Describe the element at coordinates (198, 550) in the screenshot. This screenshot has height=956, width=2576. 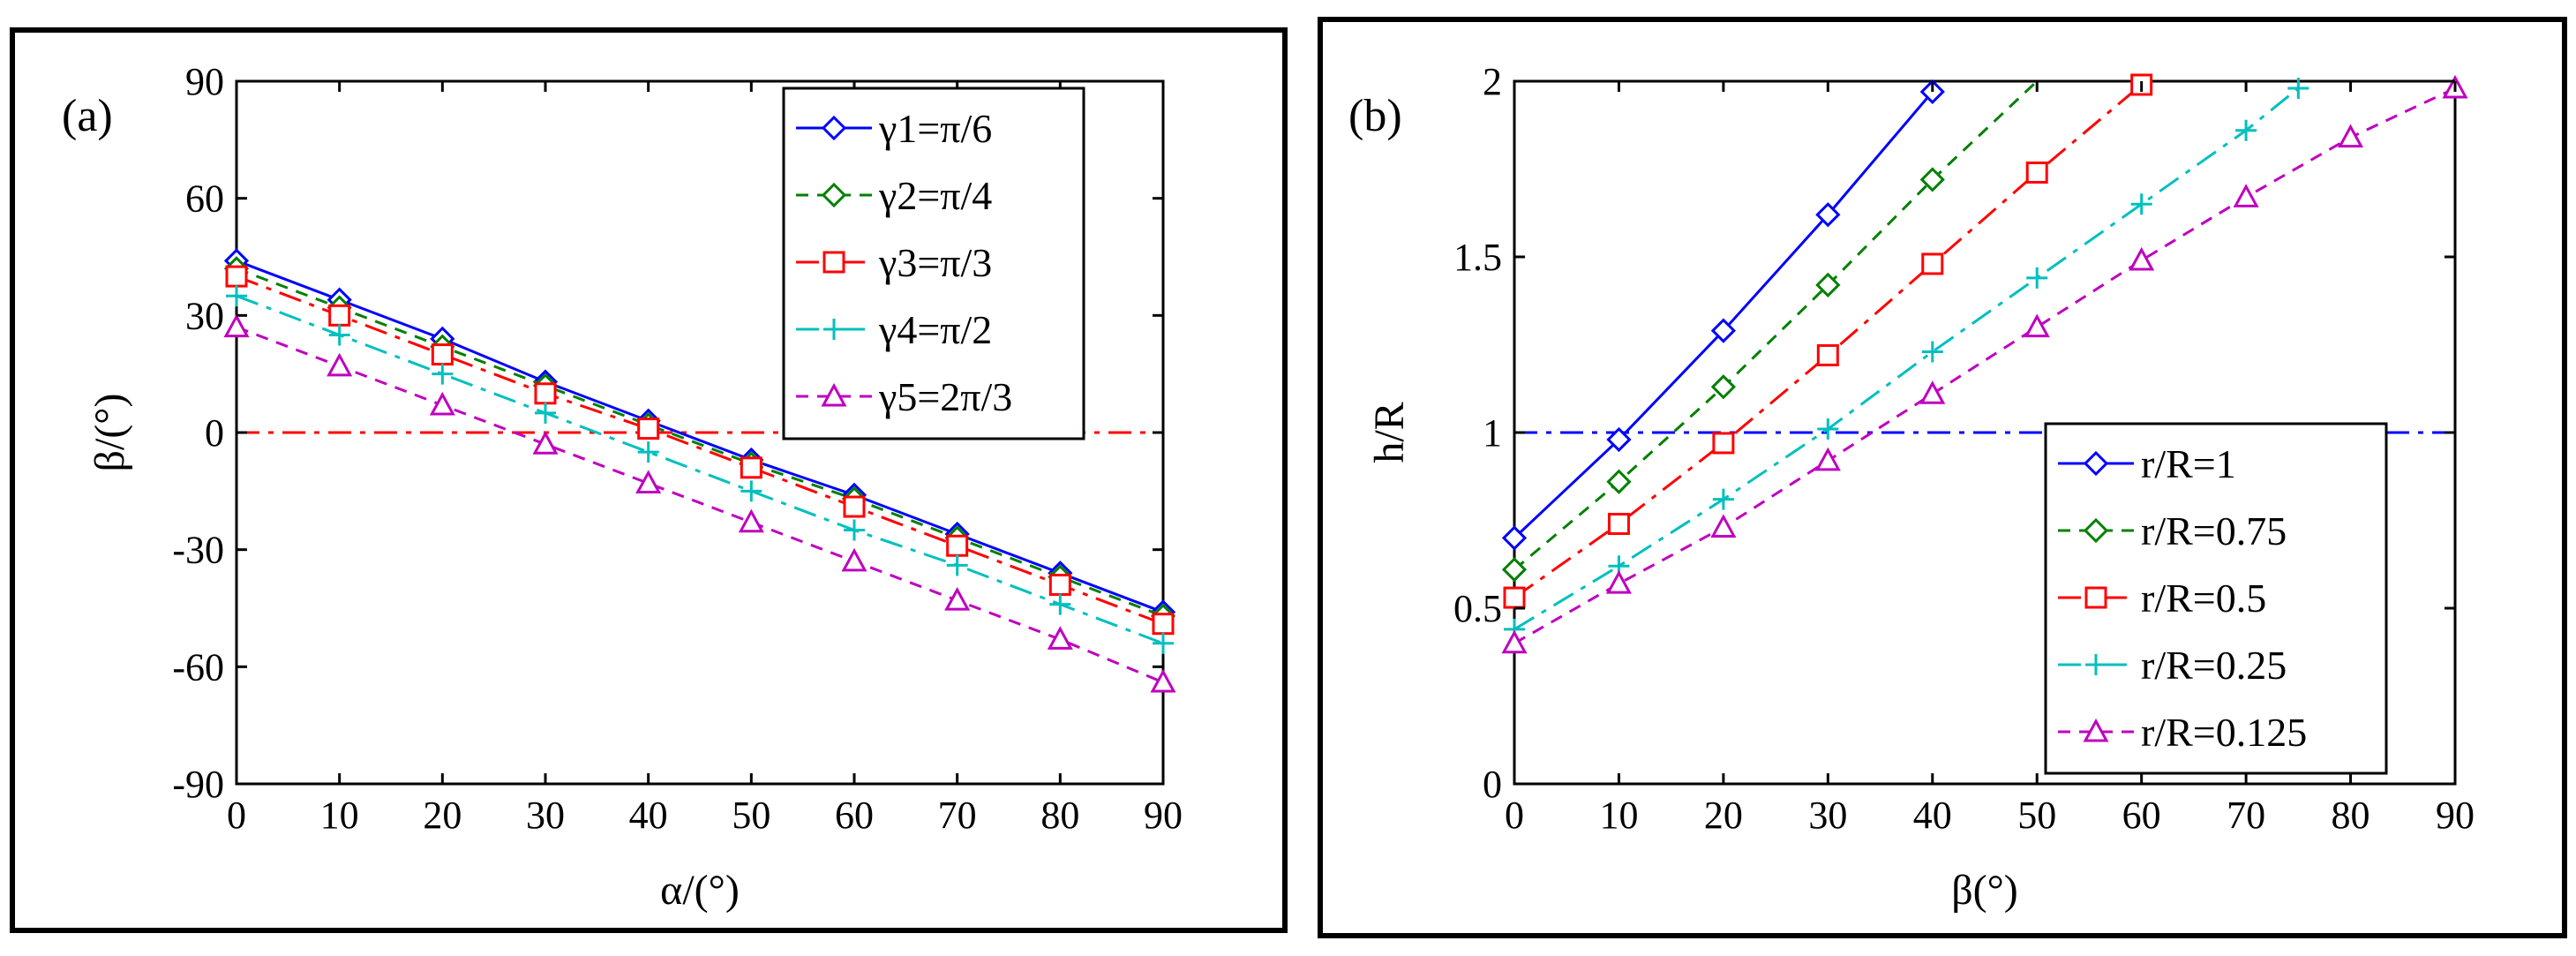
I see `chart-a-ytick-label: -30` at that location.